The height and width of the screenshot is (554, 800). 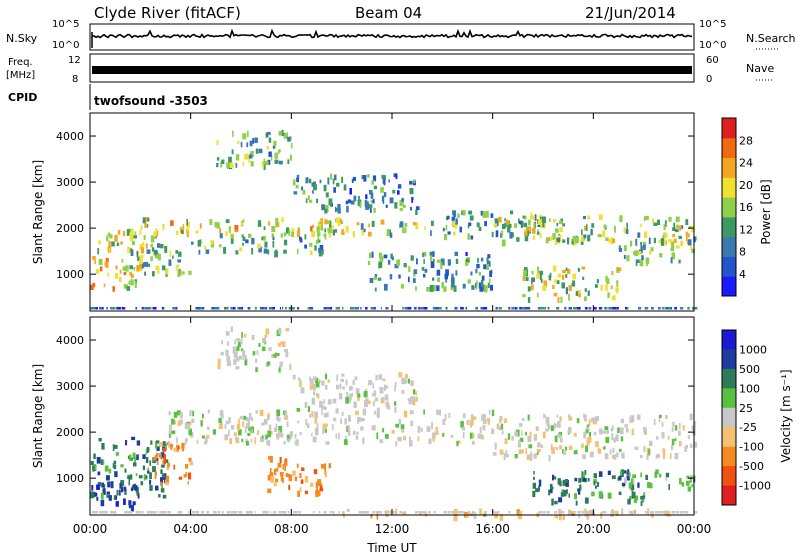 What do you see at coordinates (746, 185) in the screenshot?
I see `power-colorbar-tick: 20` at bounding box center [746, 185].